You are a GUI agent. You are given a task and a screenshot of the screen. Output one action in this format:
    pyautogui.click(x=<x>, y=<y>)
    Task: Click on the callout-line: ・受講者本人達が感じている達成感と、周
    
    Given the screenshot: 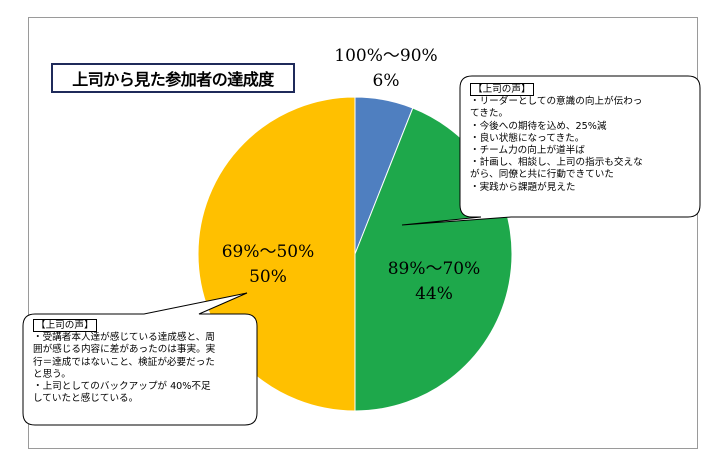 What is the action you would take?
    pyautogui.click(x=124, y=338)
    